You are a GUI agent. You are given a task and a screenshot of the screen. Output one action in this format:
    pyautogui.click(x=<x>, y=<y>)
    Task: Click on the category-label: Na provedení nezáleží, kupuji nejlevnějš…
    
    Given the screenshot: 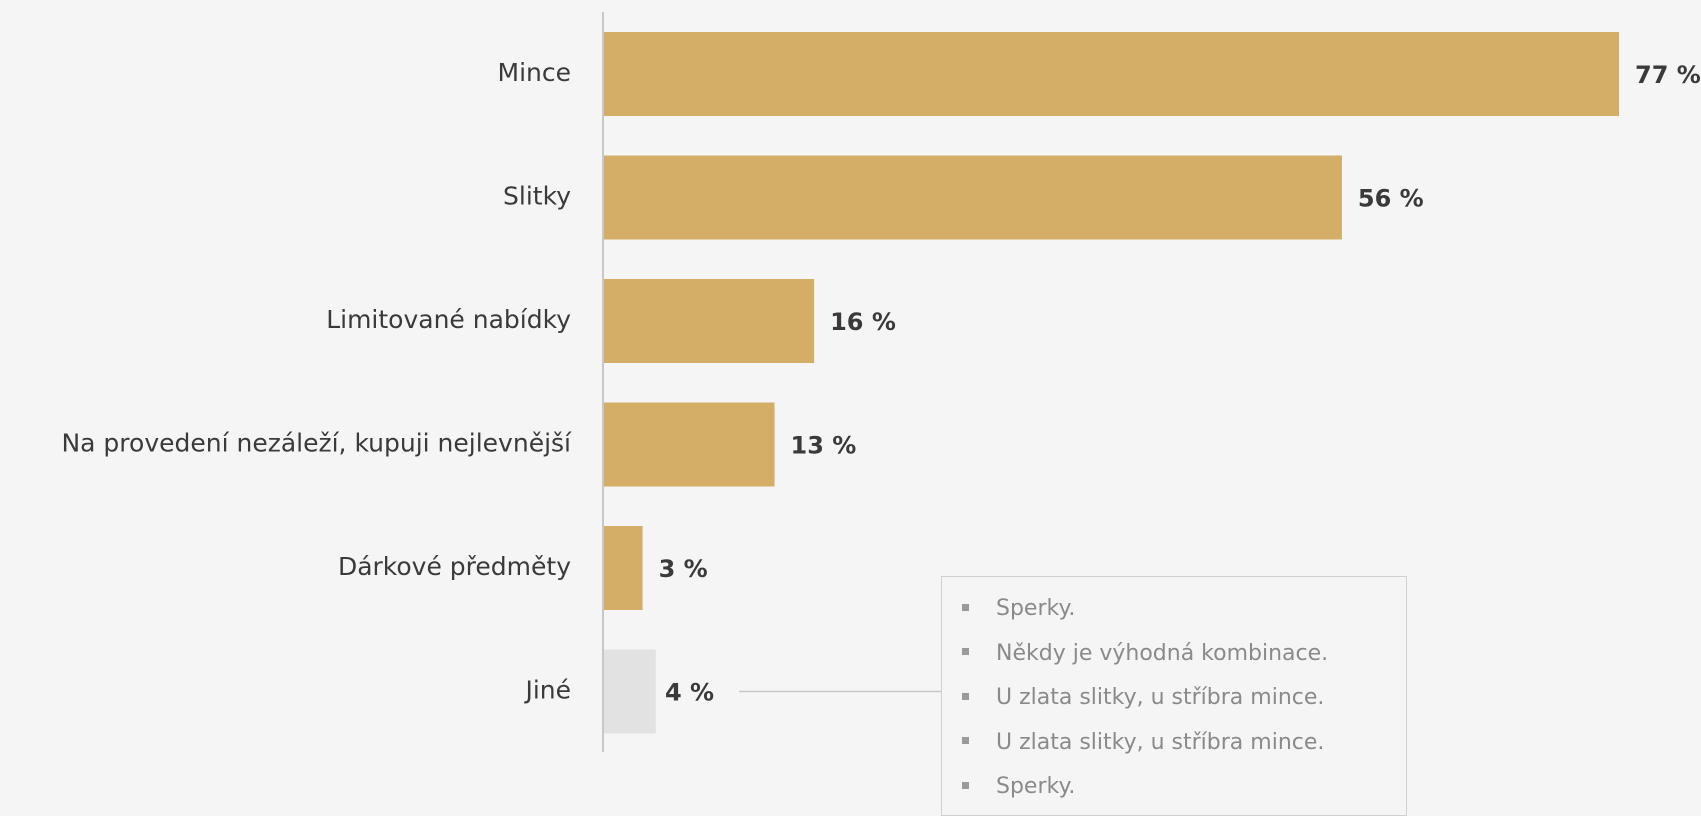 What is the action you would take?
    pyautogui.click(x=316, y=443)
    